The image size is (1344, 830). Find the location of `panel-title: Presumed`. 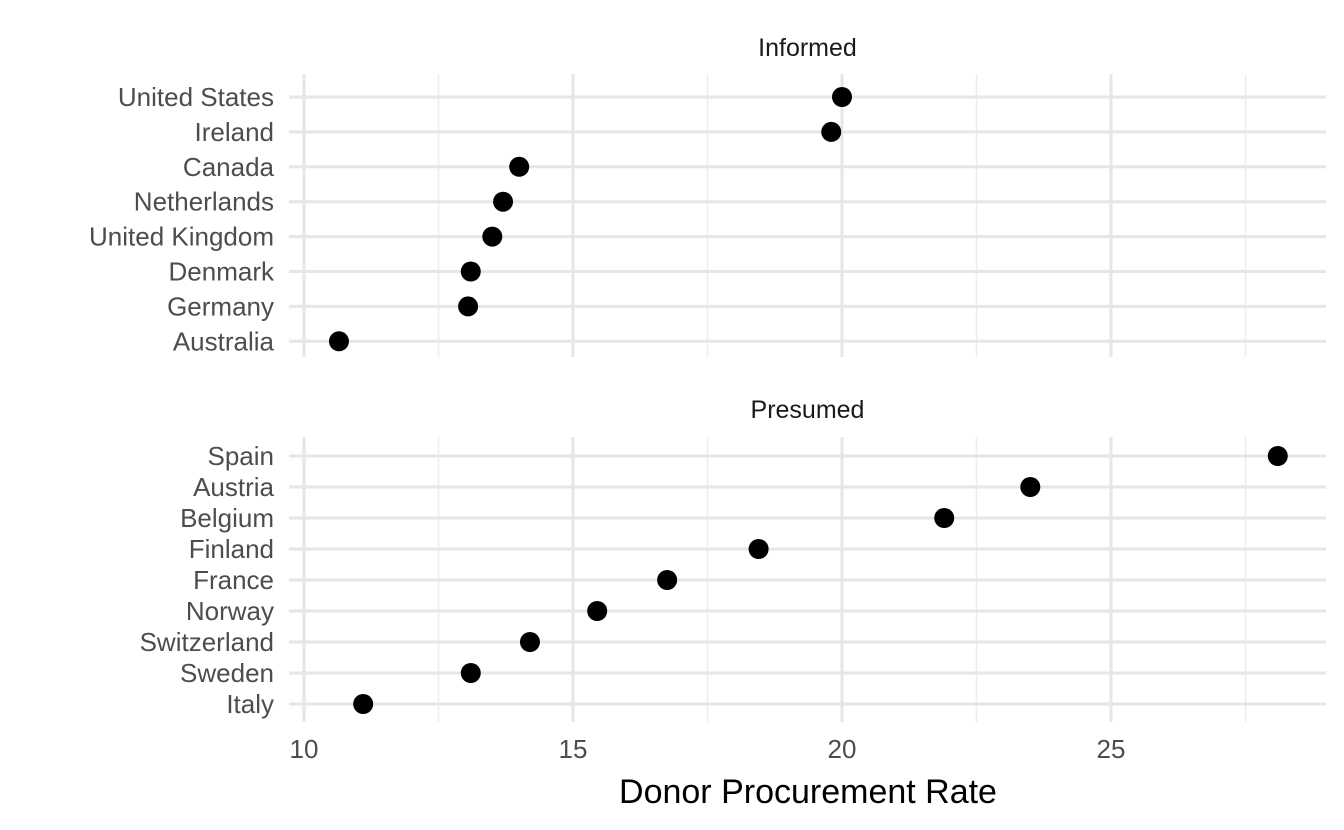

panel-title: Presumed is located at coordinates (808, 410).